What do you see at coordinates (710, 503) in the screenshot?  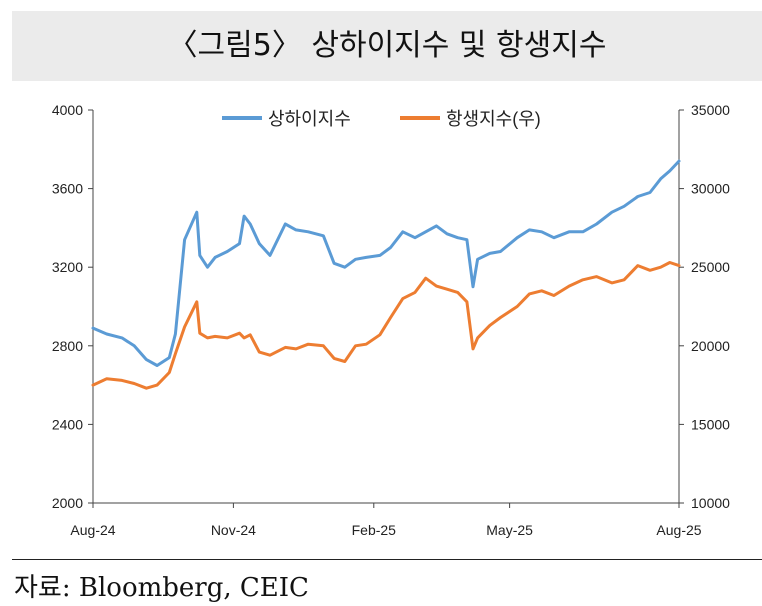 I see `right-tick-label: 10000` at bounding box center [710, 503].